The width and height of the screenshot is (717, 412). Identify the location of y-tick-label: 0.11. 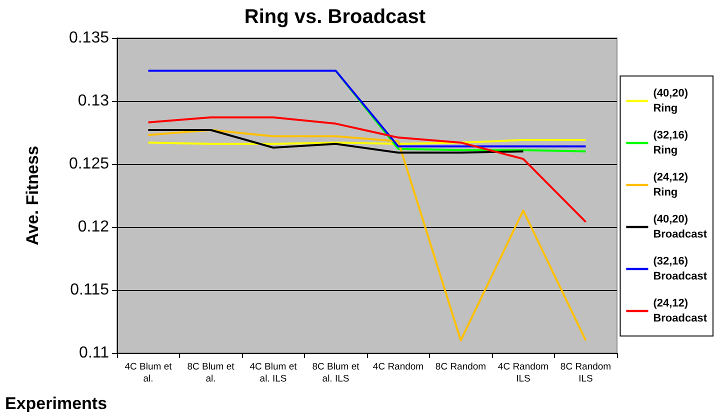
(94, 353).